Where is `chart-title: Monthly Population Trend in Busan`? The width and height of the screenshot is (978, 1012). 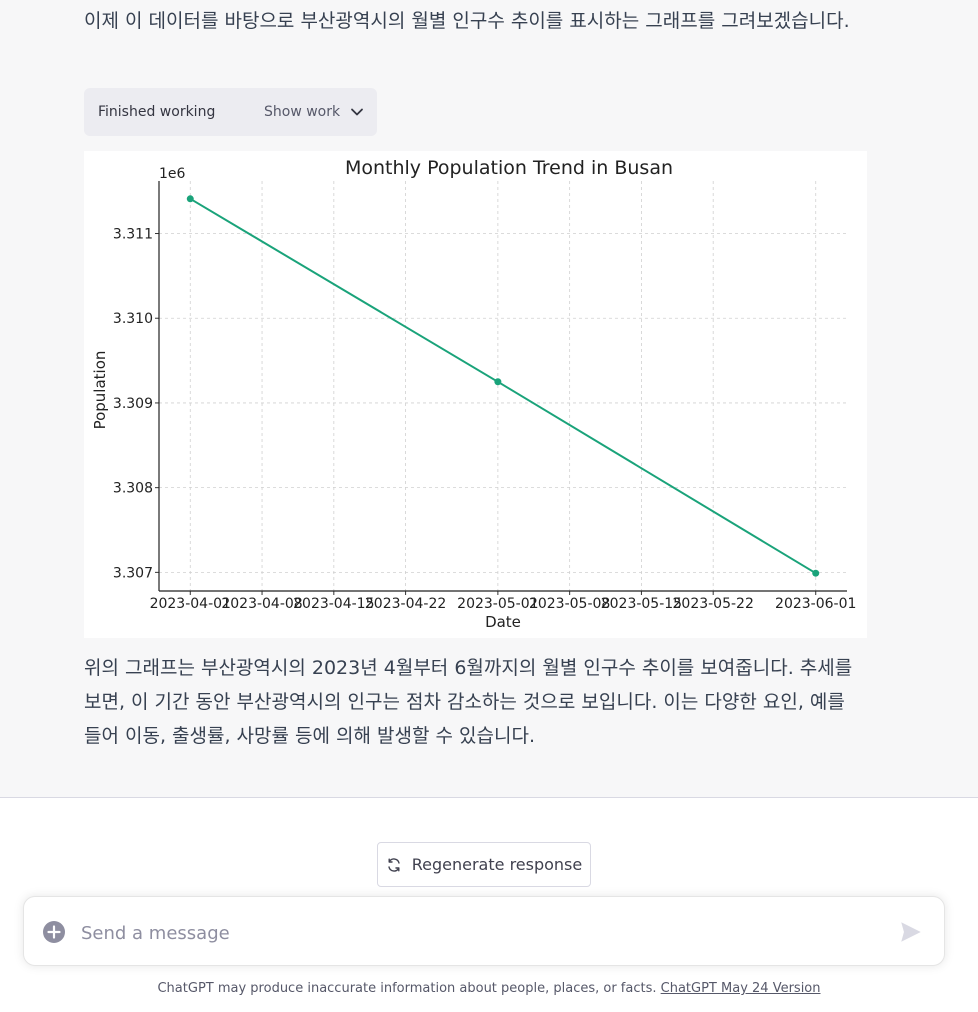
chart-title: Monthly Population Trend in Busan is located at coordinates (509, 168).